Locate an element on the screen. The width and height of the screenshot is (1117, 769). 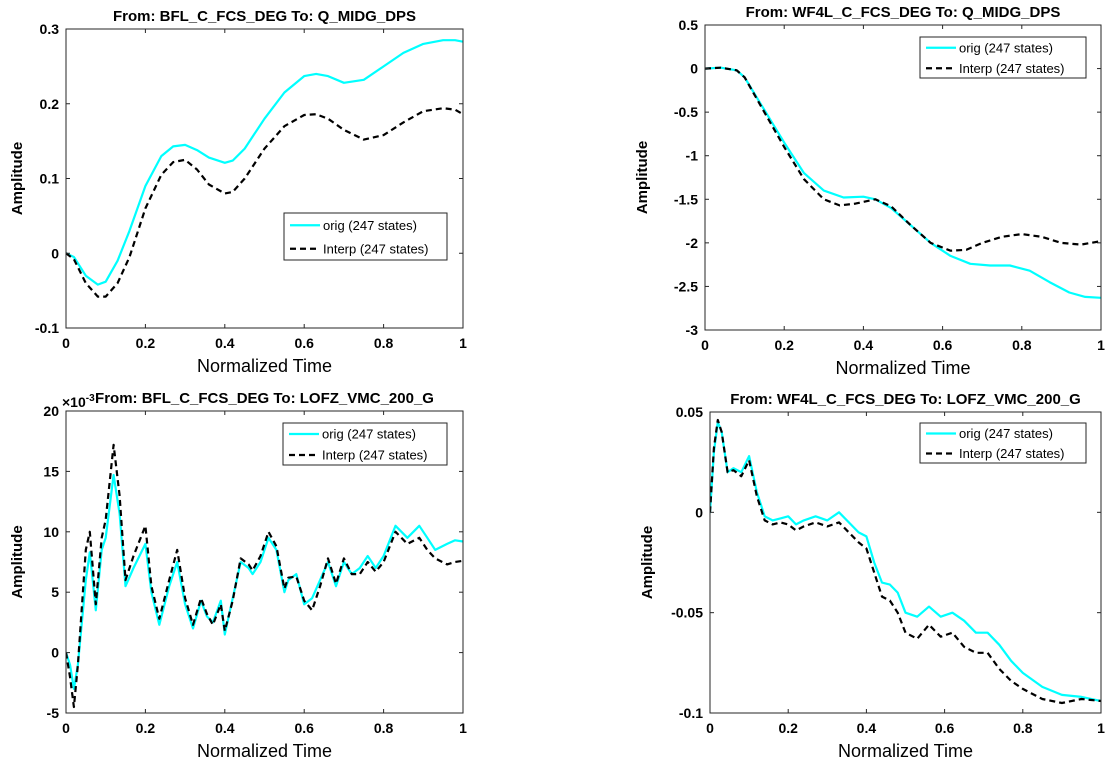
y-tick-label: -5 is located at coordinates (53, 713).